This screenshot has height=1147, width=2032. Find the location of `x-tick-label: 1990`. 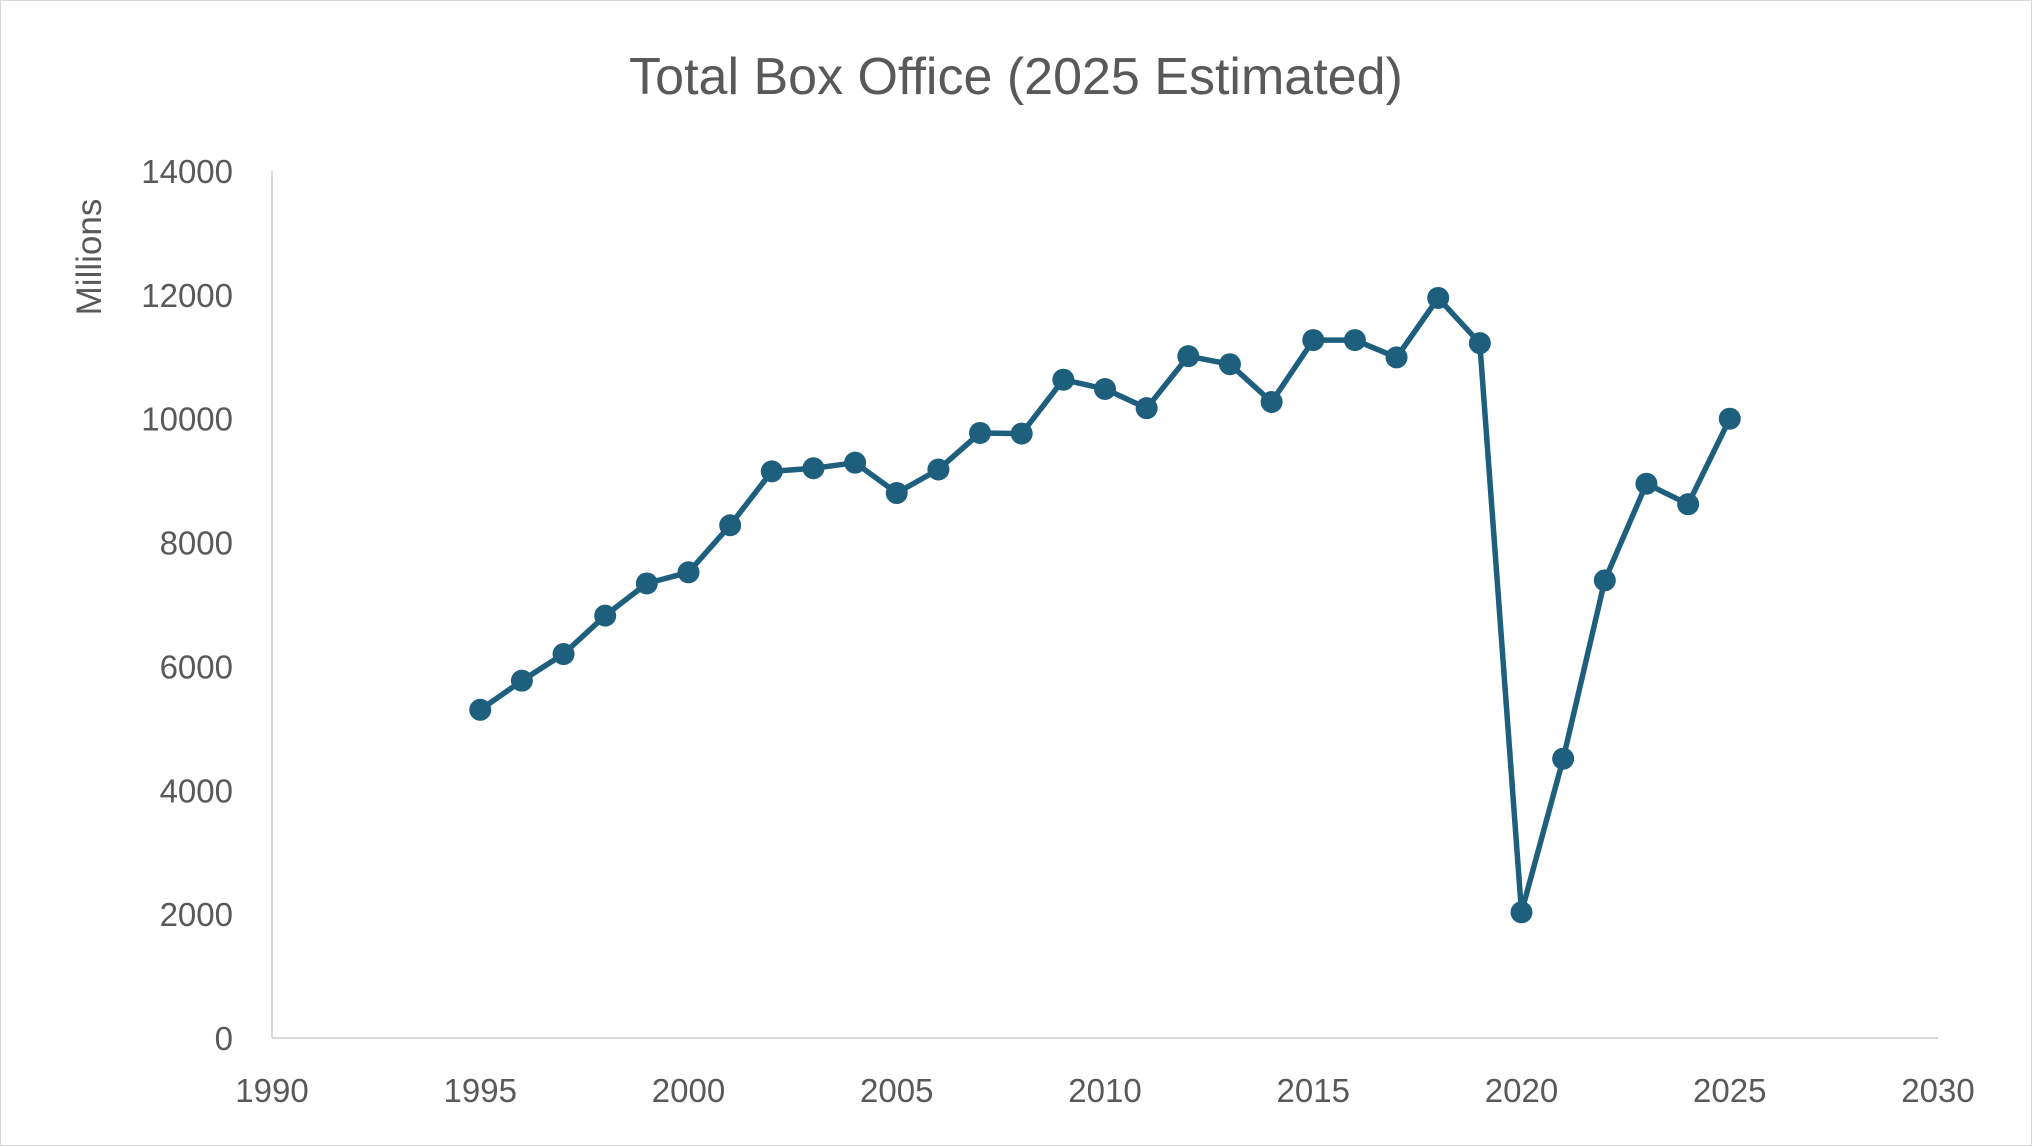

x-tick-label: 1990 is located at coordinates (271, 1090).